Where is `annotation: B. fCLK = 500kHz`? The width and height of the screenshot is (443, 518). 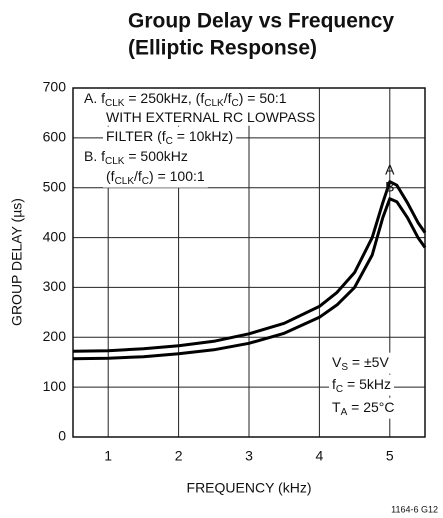
annotation: B. fCLK = 500kHz is located at coordinates (136, 157).